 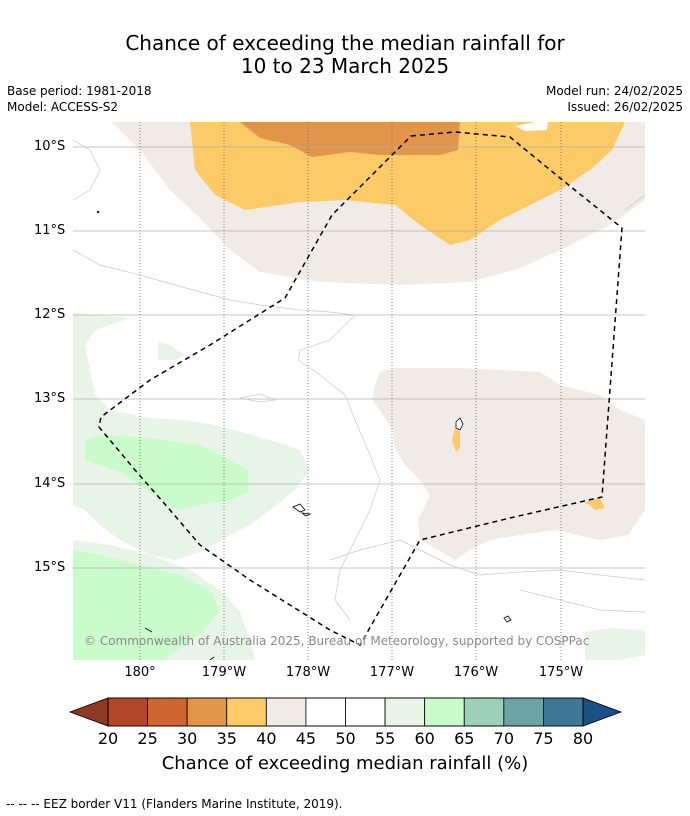 I want to click on green-region-west, so click(x=166, y=472).